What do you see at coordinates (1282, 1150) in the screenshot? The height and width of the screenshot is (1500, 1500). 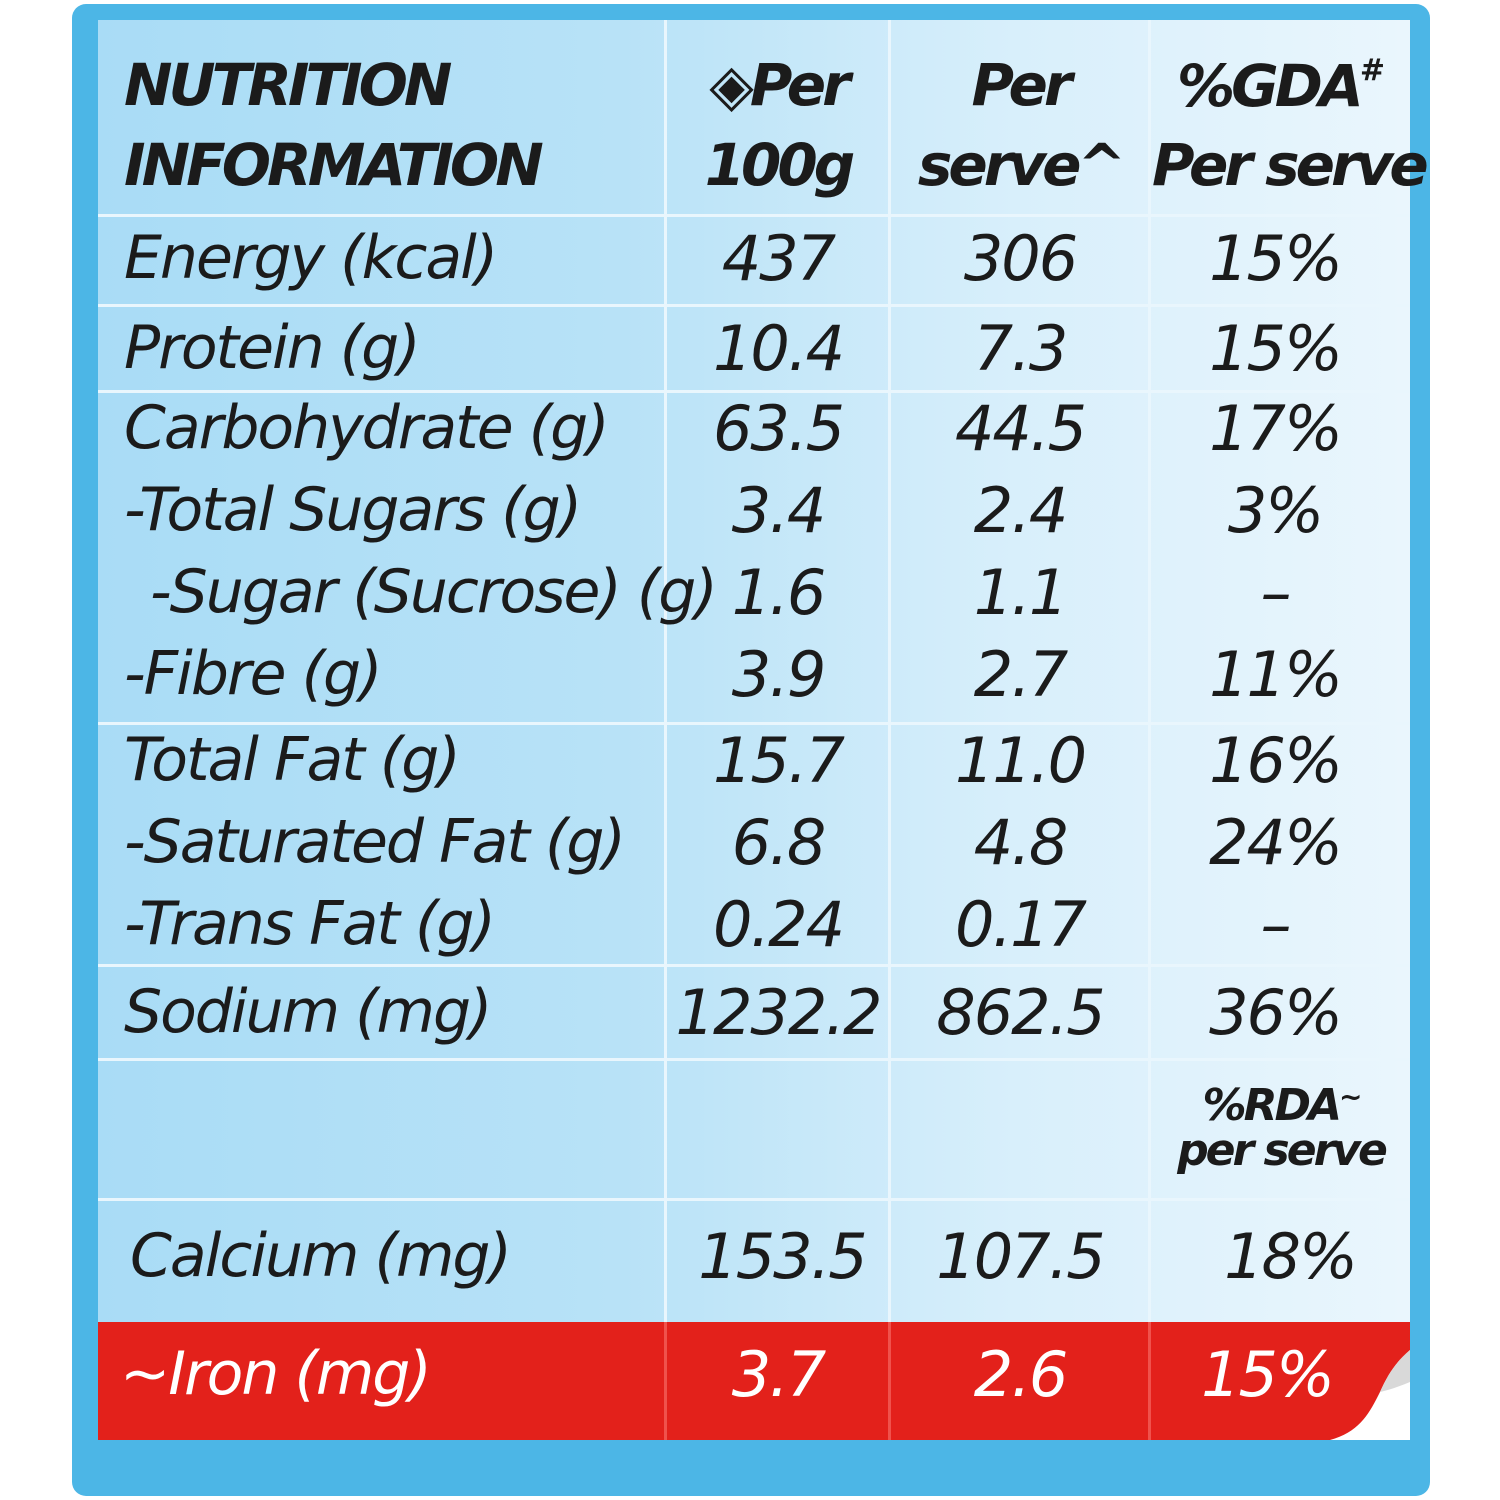 I see `rda-header-line2: per serve` at bounding box center [1282, 1150].